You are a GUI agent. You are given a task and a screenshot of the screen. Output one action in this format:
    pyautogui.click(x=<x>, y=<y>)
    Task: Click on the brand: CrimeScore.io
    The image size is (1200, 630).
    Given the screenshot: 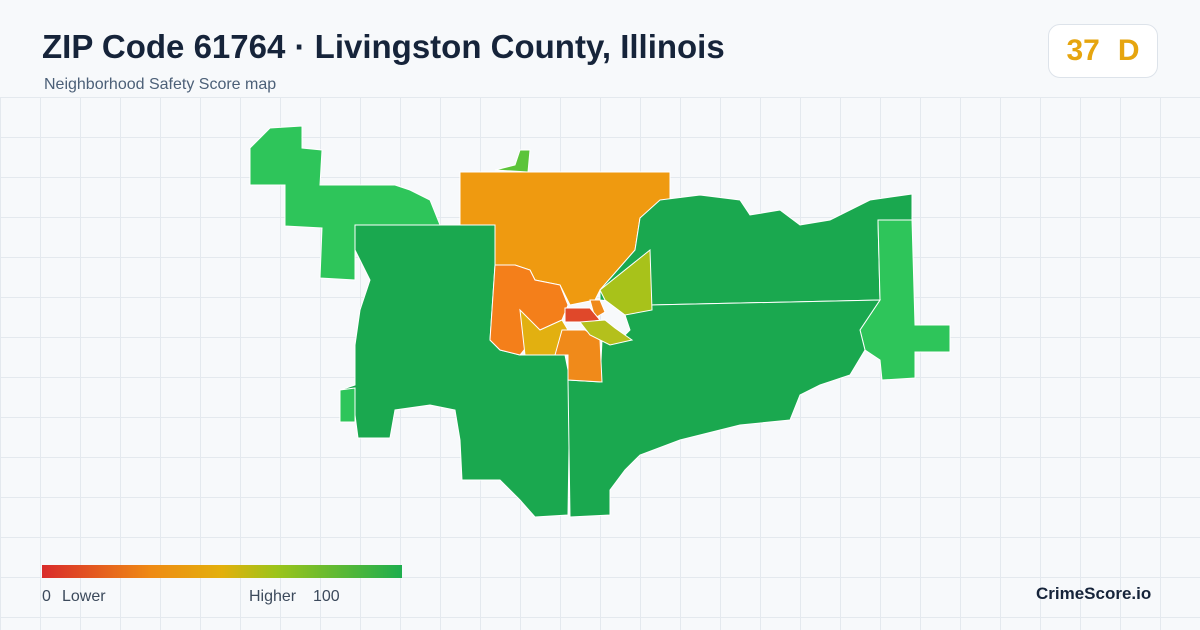 What is the action you would take?
    pyautogui.click(x=1094, y=593)
    